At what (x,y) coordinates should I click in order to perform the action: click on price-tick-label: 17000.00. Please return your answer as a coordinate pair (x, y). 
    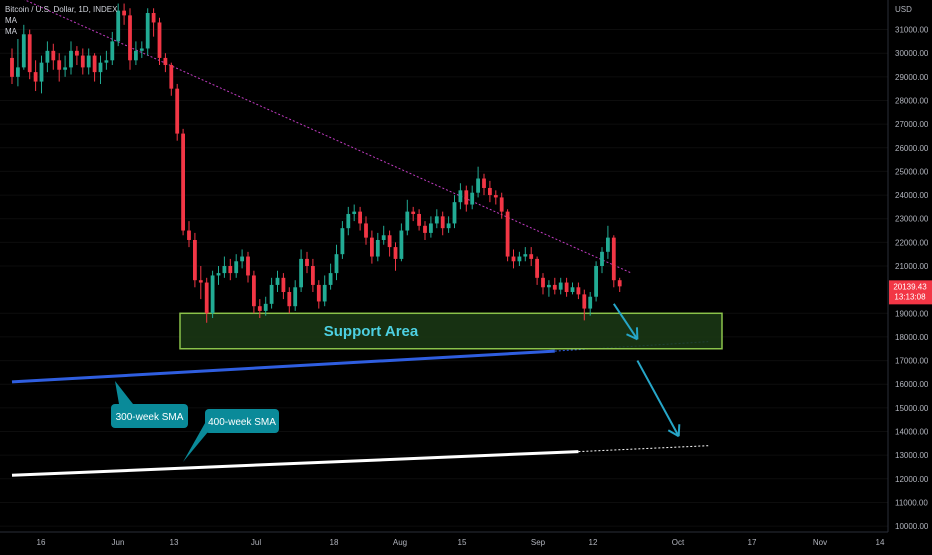
    Looking at the image, I should click on (912, 361).